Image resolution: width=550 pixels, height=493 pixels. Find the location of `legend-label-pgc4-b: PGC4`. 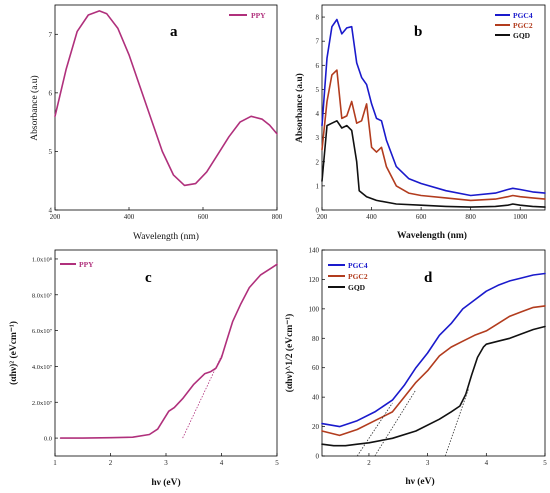

legend-label-pgc4-b: PGC4 is located at coordinates (523, 15).